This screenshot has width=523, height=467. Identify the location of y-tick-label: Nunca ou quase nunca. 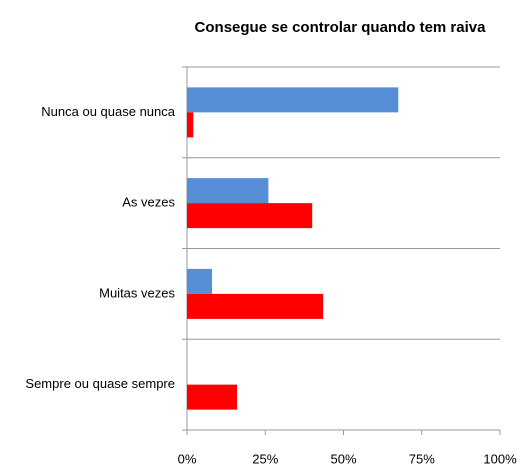
(108, 111).